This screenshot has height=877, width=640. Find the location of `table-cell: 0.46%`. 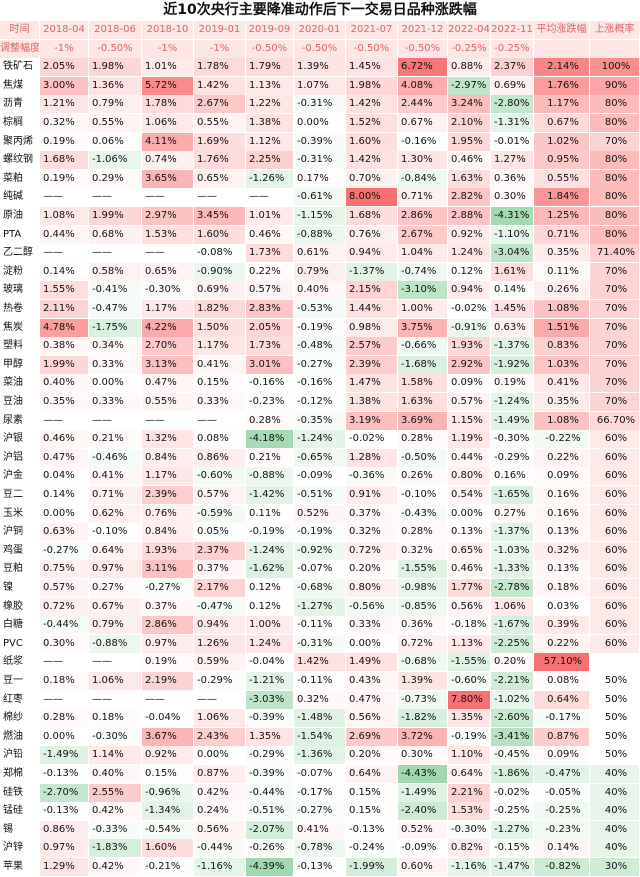

table-cell: 0.46% is located at coordinates (469, 161).